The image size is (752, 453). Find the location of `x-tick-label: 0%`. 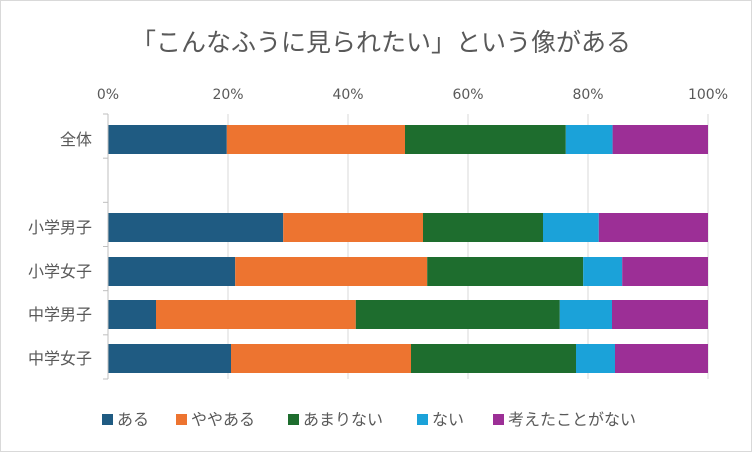

x-tick-label: 0% is located at coordinates (108, 95).